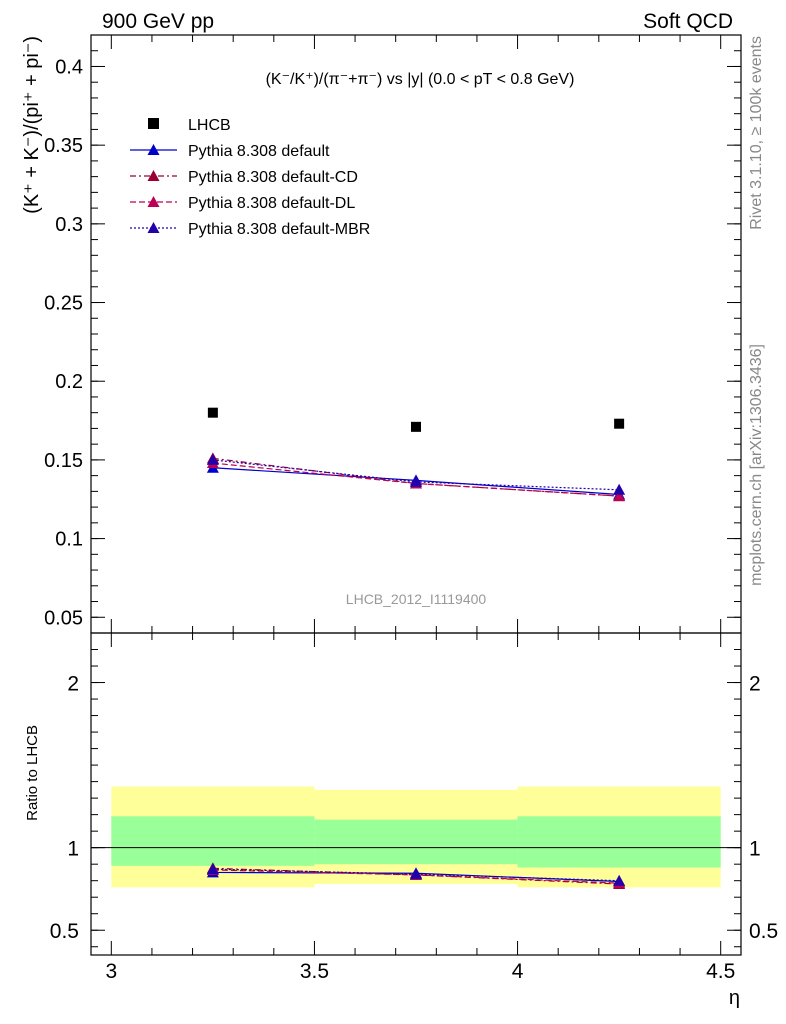  I want to click on legend-label: Pythia 8.308 default, so click(259, 151).